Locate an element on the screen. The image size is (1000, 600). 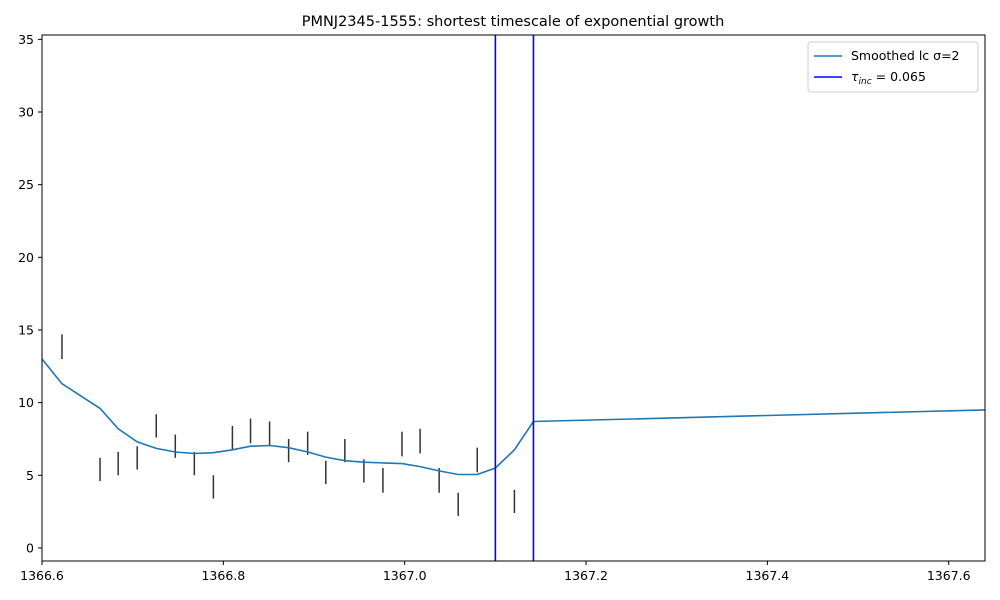
y-tick-label: 25 is located at coordinates (26, 184).